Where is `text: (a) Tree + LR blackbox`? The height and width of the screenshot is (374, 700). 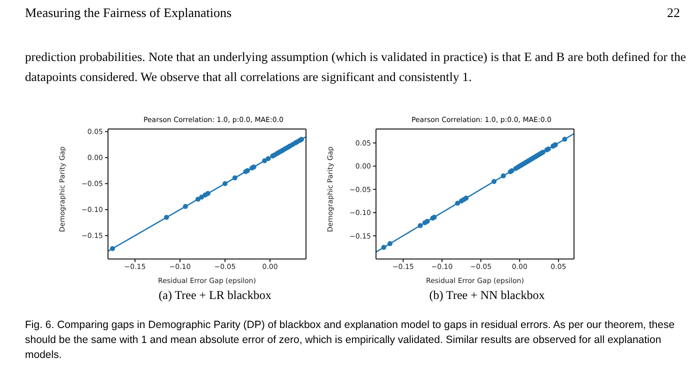
text: (a) Tree + LR blackbox is located at coordinates (215, 295).